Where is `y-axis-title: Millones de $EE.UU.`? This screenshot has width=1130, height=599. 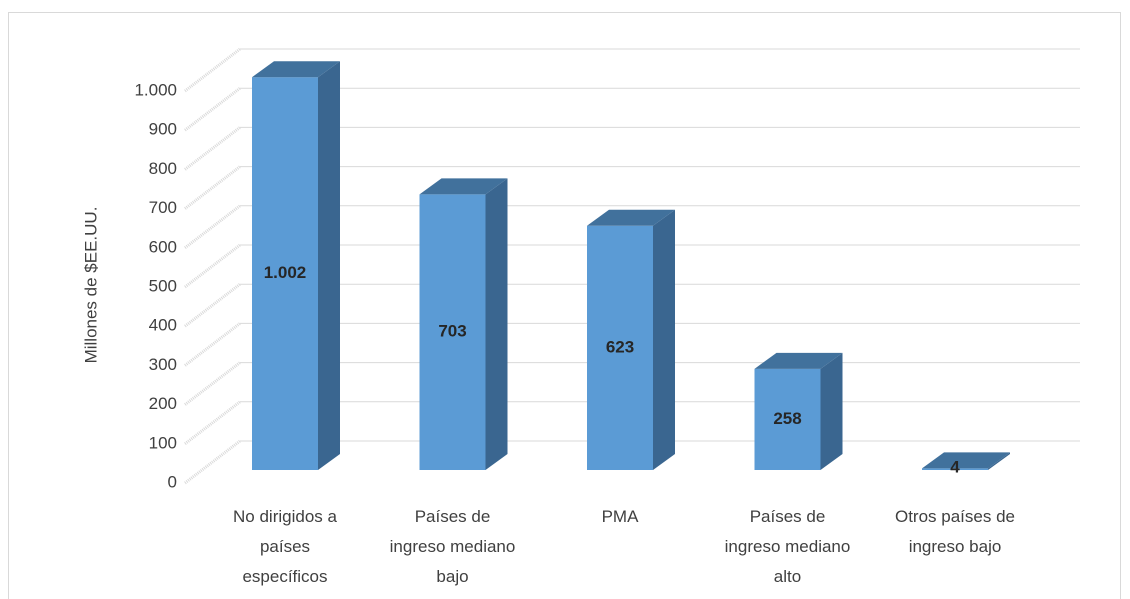 y-axis-title: Millones de $EE.UU. is located at coordinates (90, 285).